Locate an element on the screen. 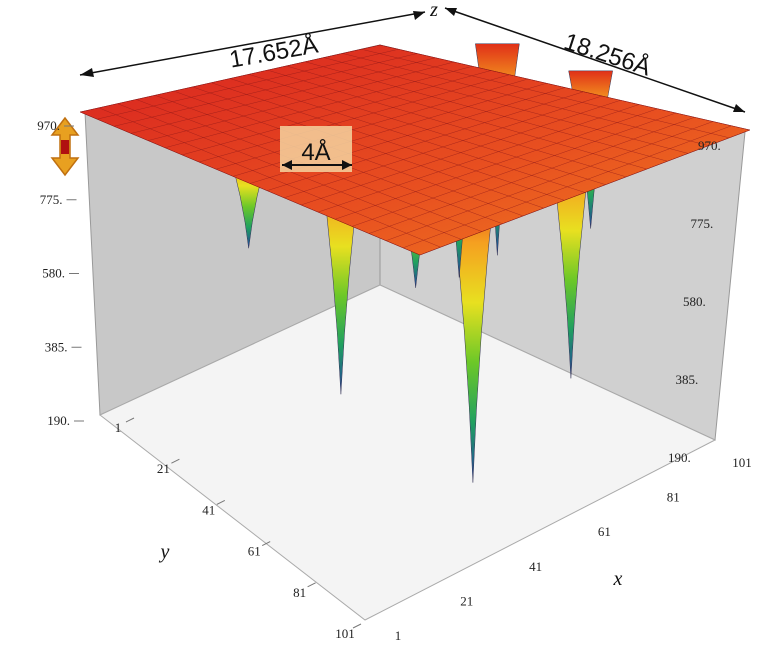 This screenshot has width=762, height=645. z-tick-left-1: 385. is located at coordinates (56, 346).